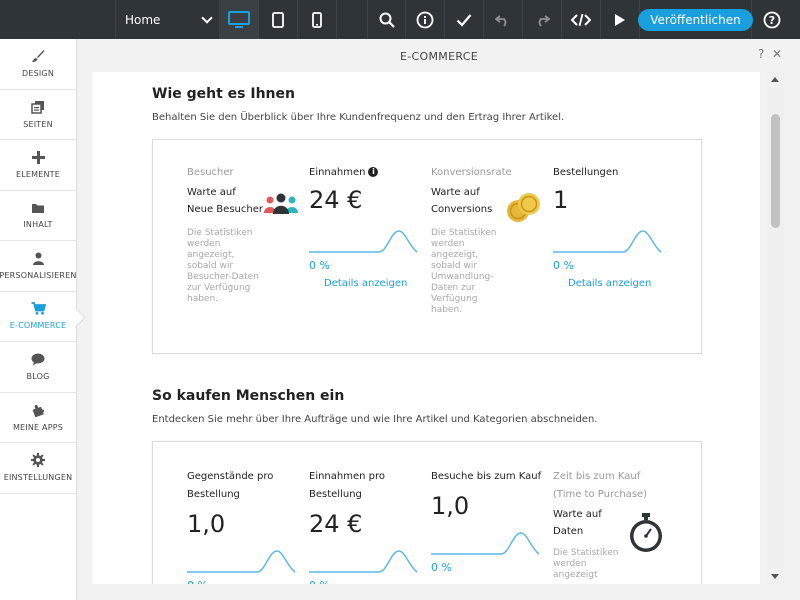 The height and width of the screenshot is (600, 800). I want to click on note-line: zur Verfügung, so click(219, 288).